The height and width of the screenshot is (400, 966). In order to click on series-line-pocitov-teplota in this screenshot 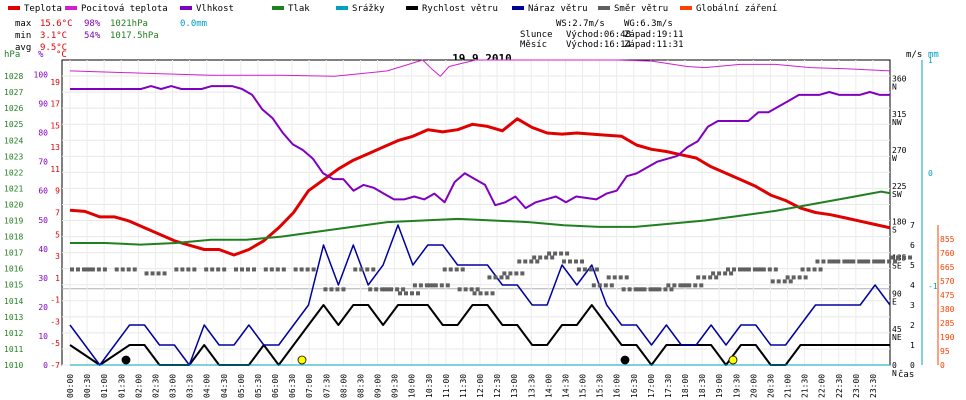, I will do `click(480, 68)`.